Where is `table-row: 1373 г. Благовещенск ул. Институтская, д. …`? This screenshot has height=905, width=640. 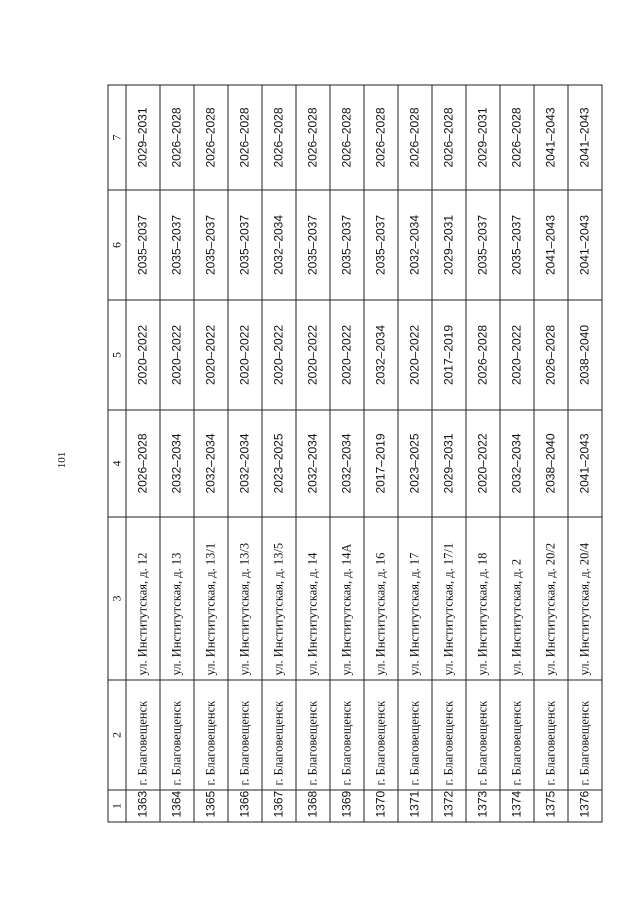
table-row: 1373 г. Благовещенск ул. Институтская, д. … is located at coordinates (483, 453).